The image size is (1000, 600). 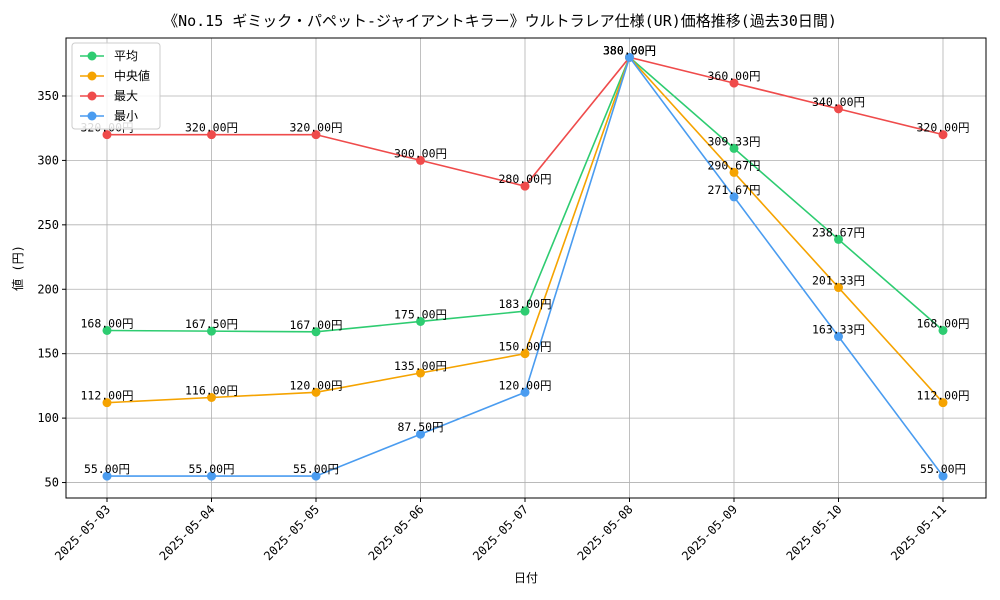 I want to click on legend-label: 最大, so click(x=126, y=96).